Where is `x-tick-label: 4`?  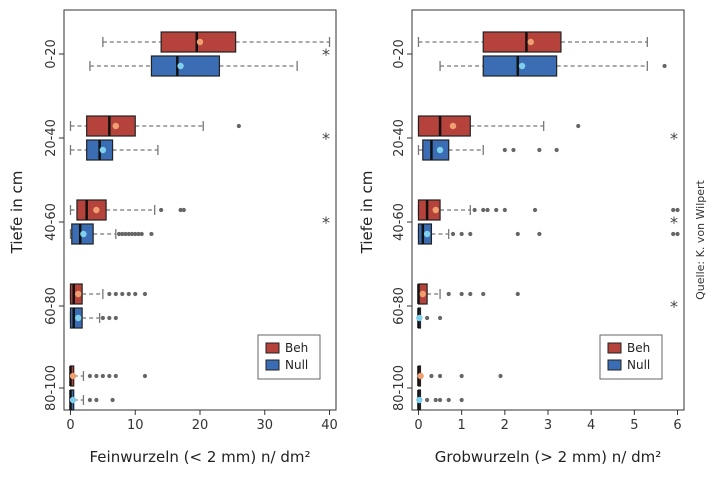 x-tick-label: 4 is located at coordinates (591, 425).